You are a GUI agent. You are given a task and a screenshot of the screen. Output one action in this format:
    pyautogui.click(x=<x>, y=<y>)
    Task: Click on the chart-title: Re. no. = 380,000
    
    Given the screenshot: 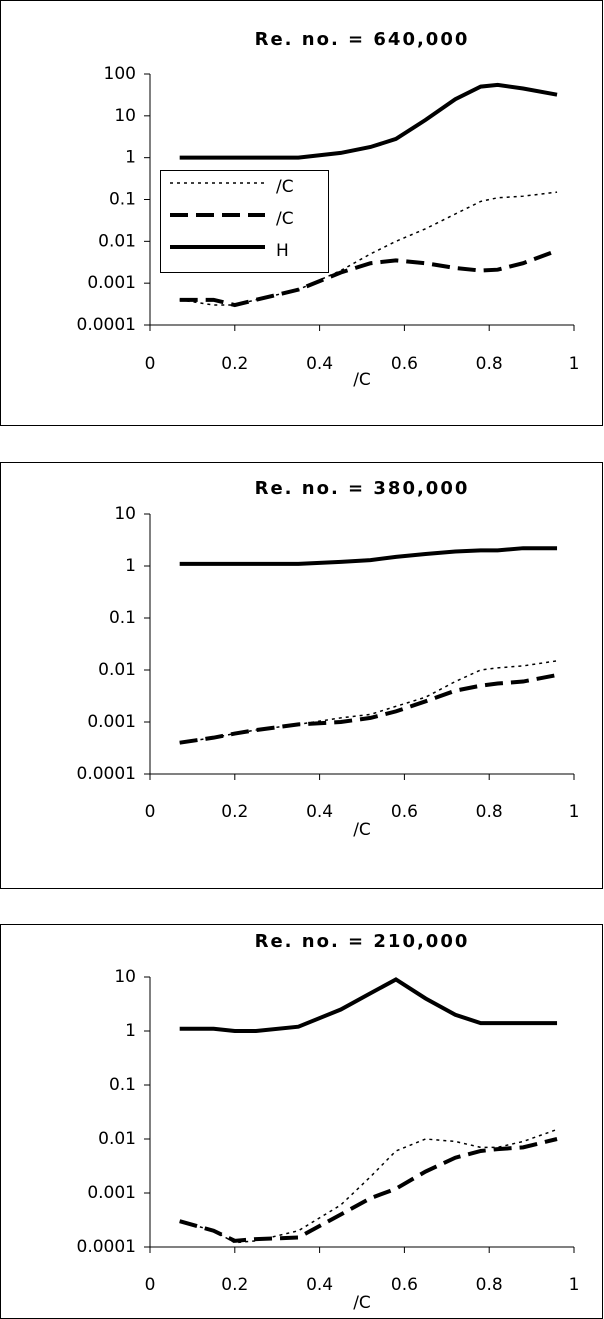 What is the action you would take?
    pyautogui.click(x=362, y=488)
    